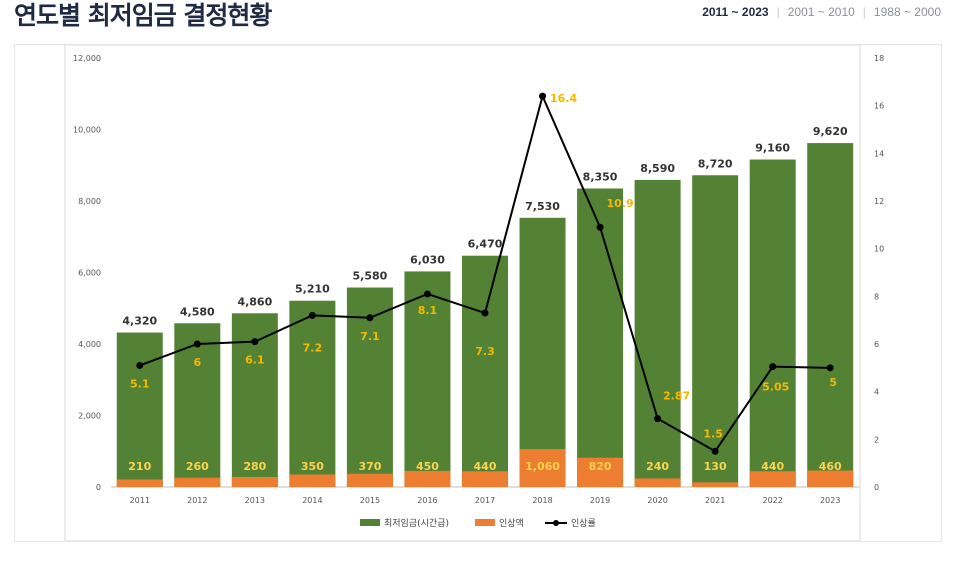  Describe the element at coordinates (657, 500) in the screenshot. I see `x-tick-label: 2020` at that location.